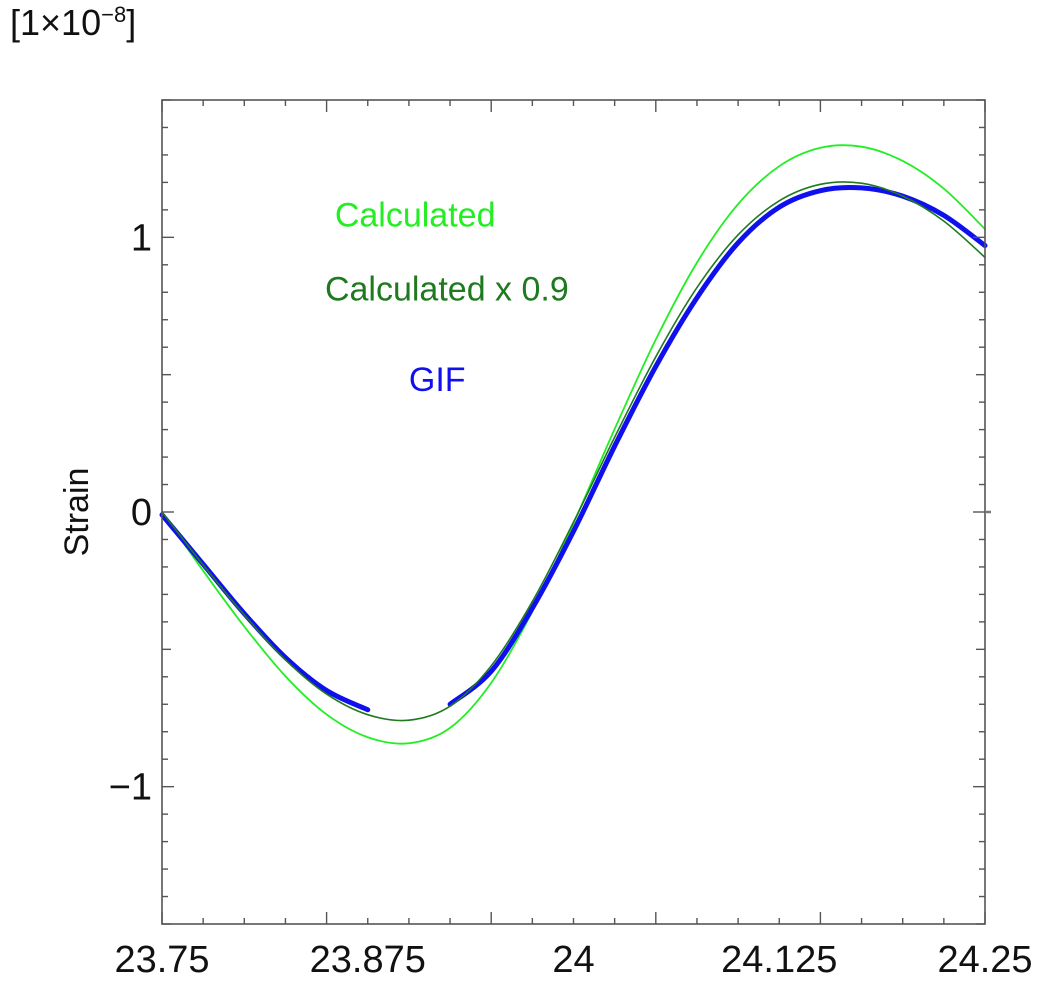  I want to click on y-tick-label: −1, so click(130, 788).